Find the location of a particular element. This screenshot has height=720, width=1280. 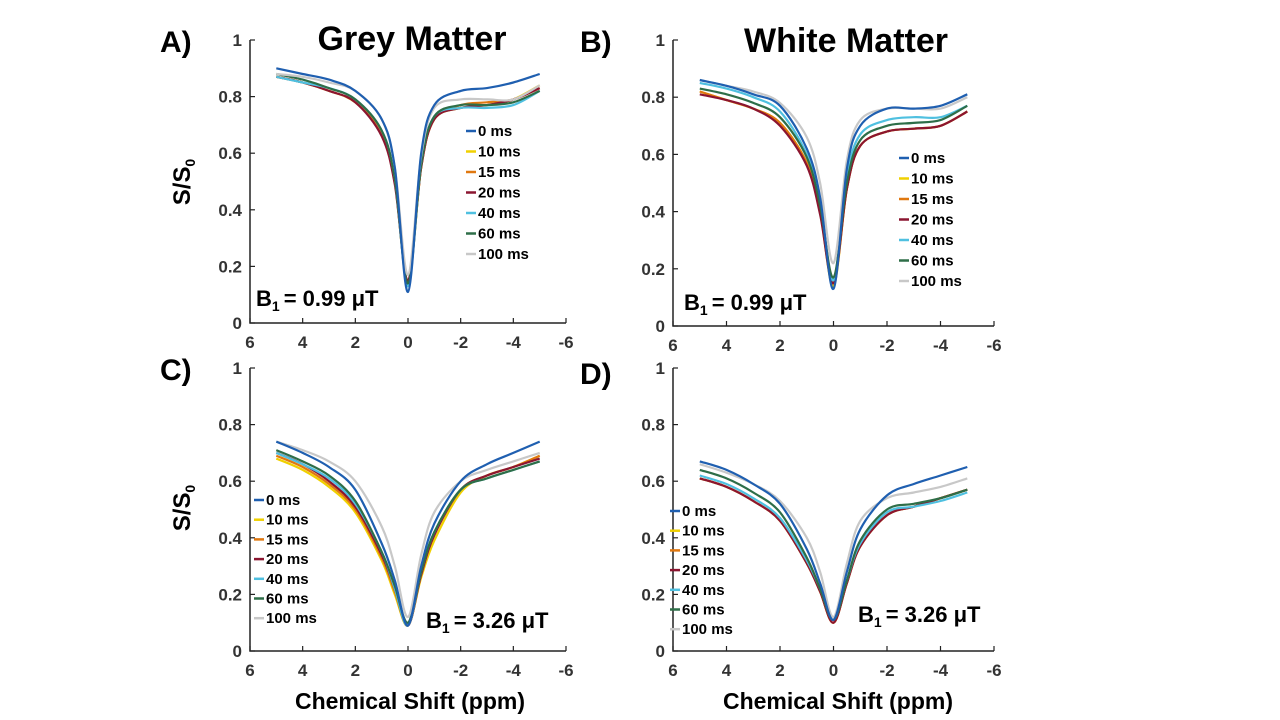

y-tick-label-c-1: 0.2 is located at coordinates (230, 594).